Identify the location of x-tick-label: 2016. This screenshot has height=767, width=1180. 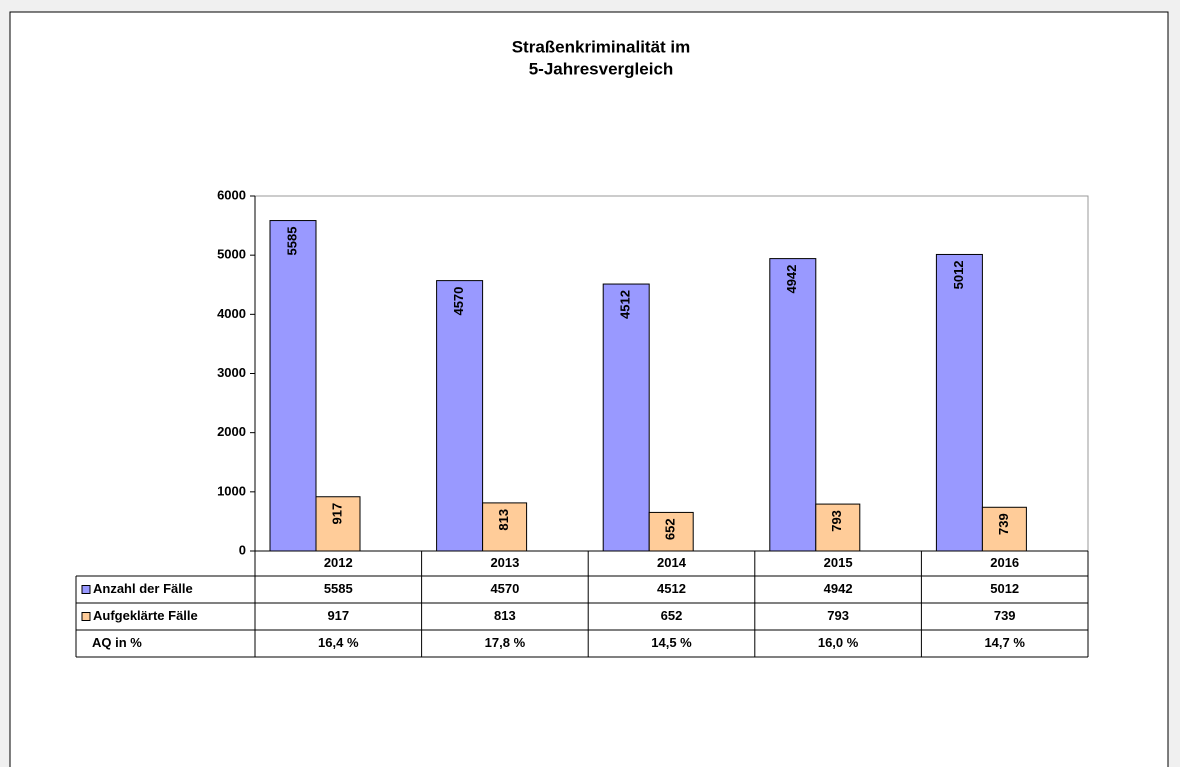
(1004, 562).